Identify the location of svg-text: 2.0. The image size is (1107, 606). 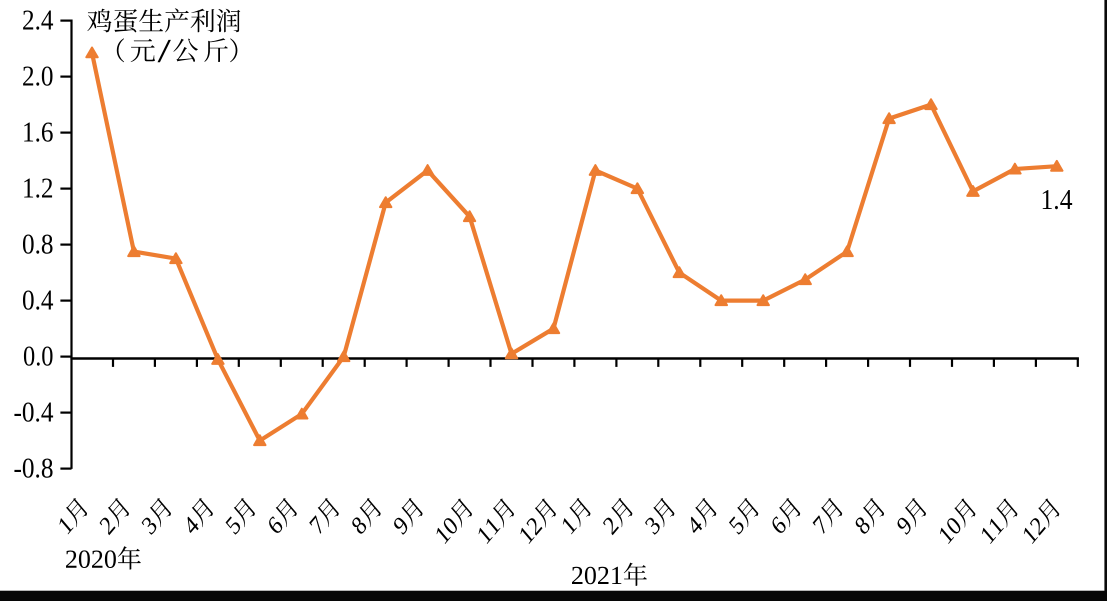
(38, 77).